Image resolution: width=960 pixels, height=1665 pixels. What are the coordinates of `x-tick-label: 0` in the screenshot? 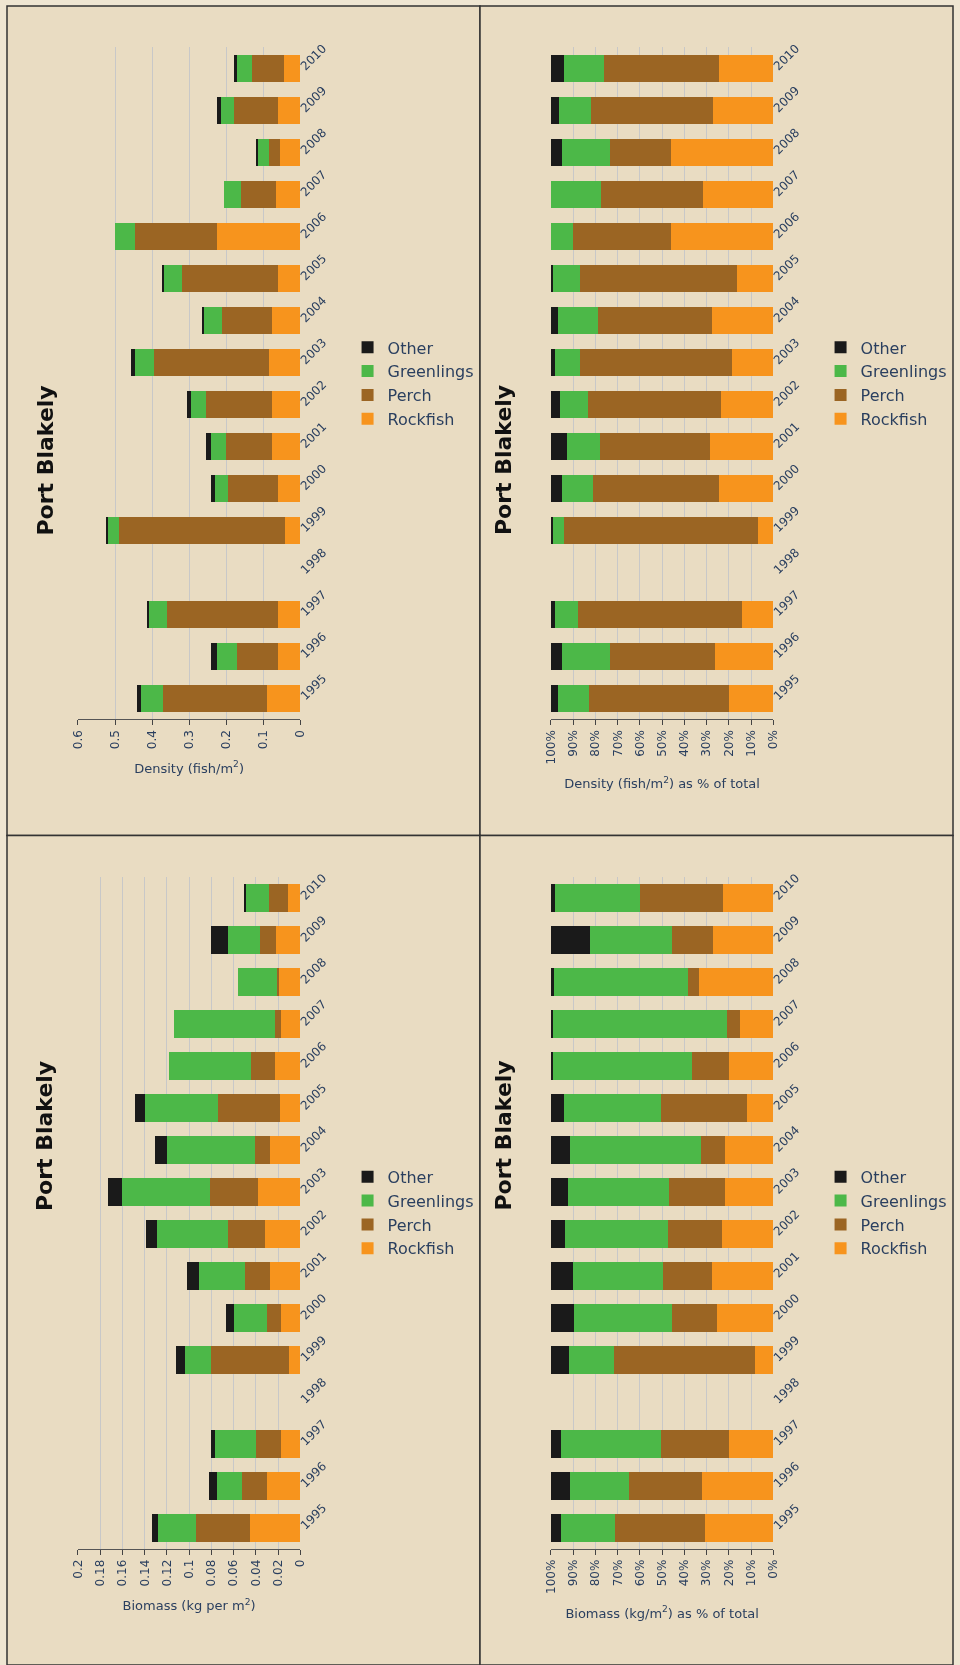 It's located at (300, 734).